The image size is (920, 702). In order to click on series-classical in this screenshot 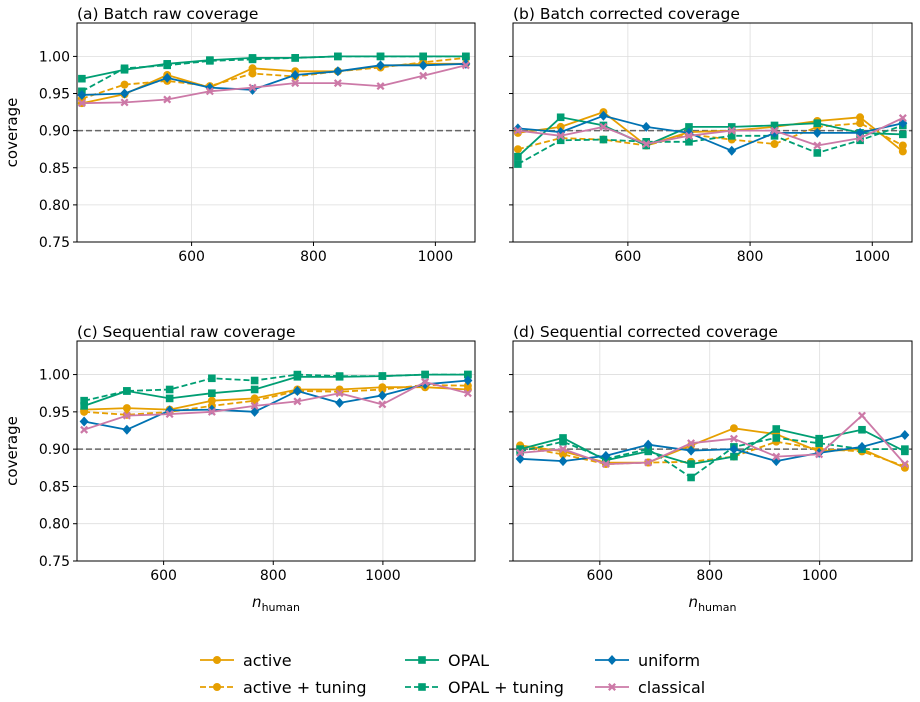, I will do `click(712, 440)`.